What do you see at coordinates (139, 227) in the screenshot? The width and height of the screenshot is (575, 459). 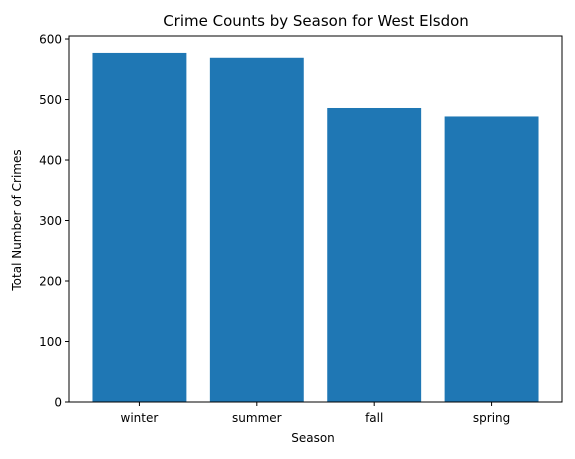 I see `bar-winter` at bounding box center [139, 227].